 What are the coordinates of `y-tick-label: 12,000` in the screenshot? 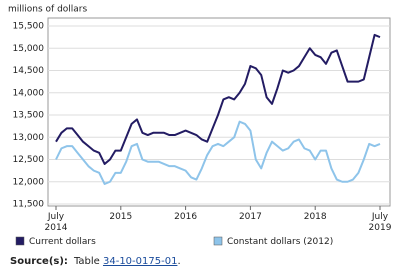 It's located at (29, 182).